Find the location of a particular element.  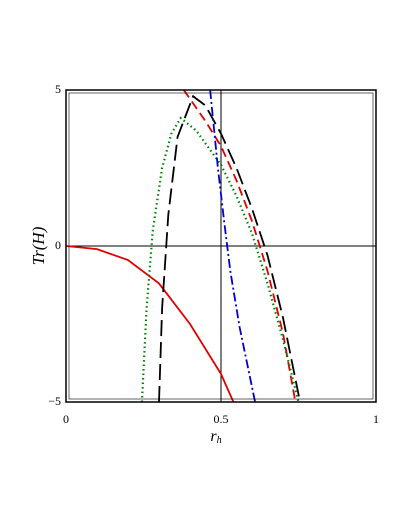

x-axis-label-main: r is located at coordinates (213, 436).